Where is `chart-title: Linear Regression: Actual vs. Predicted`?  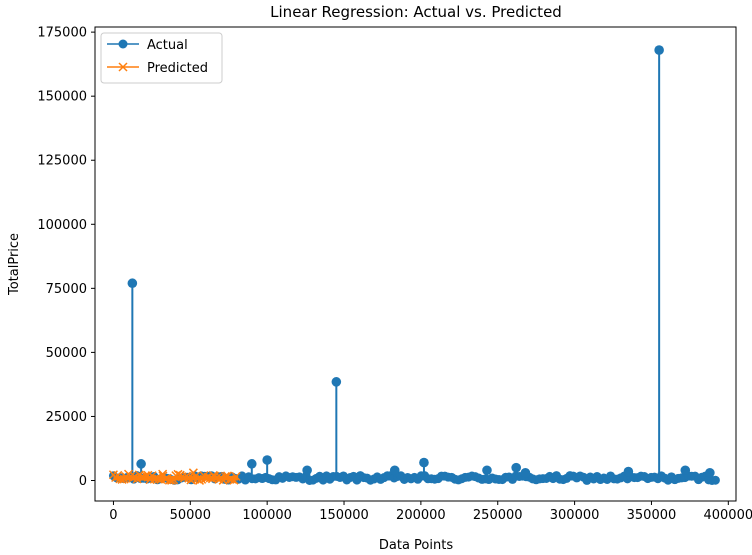
chart-title: Linear Regression: Actual vs. Predicted is located at coordinates (416, 12).